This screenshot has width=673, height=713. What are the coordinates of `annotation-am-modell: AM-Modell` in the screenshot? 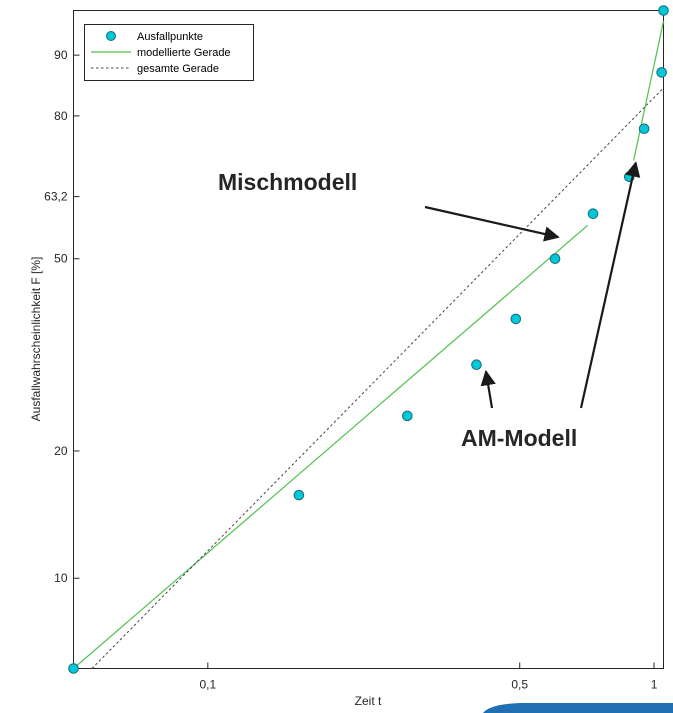 It's located at (543, 310).